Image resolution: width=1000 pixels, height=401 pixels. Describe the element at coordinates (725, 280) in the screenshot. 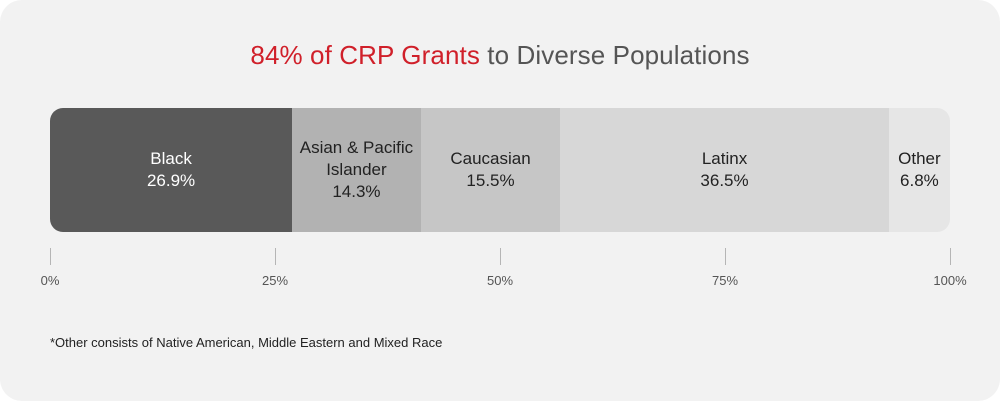

I see `x-tick-label: 75%` at that location.